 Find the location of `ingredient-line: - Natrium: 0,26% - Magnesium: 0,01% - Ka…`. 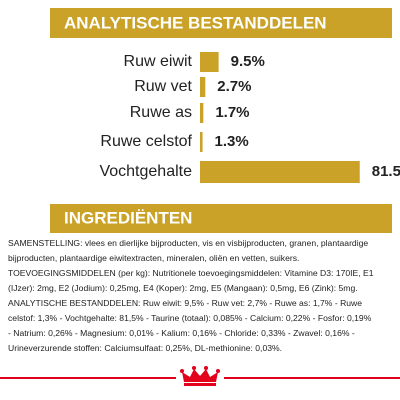

ingredient-line: - Natrium: 0,26% - Magnesium: 0,01% - Ka… is located at coordinates (181, 333).